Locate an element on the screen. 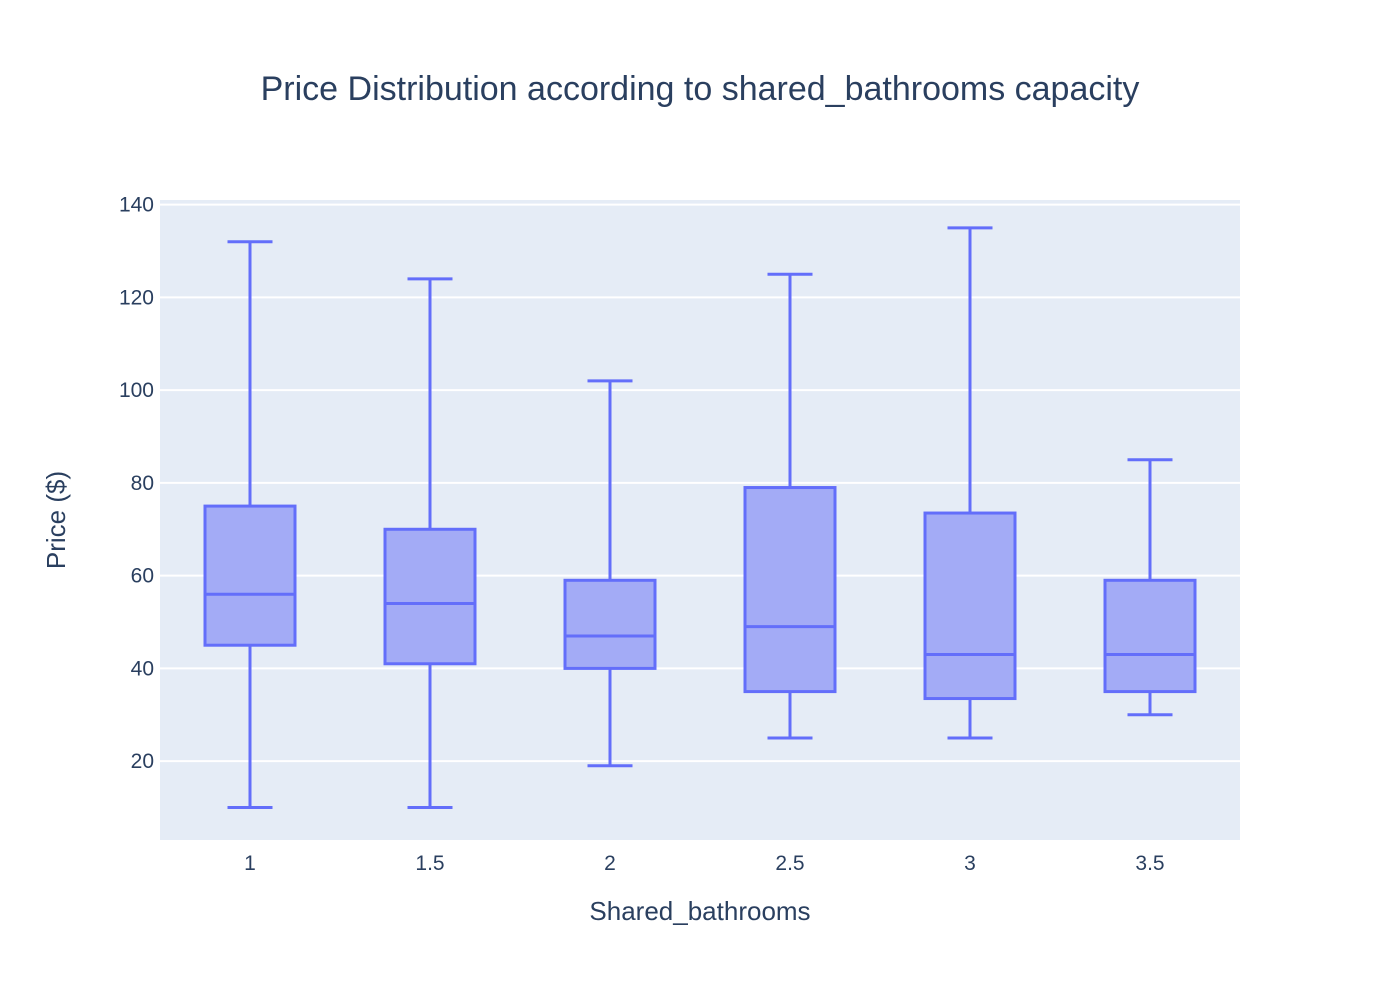 Image resolution: width=1400 pixels, height=1005 pixels. y-axis-ticks: 20 40 60 80 100 120 140 is located at coordinates (136, 484).